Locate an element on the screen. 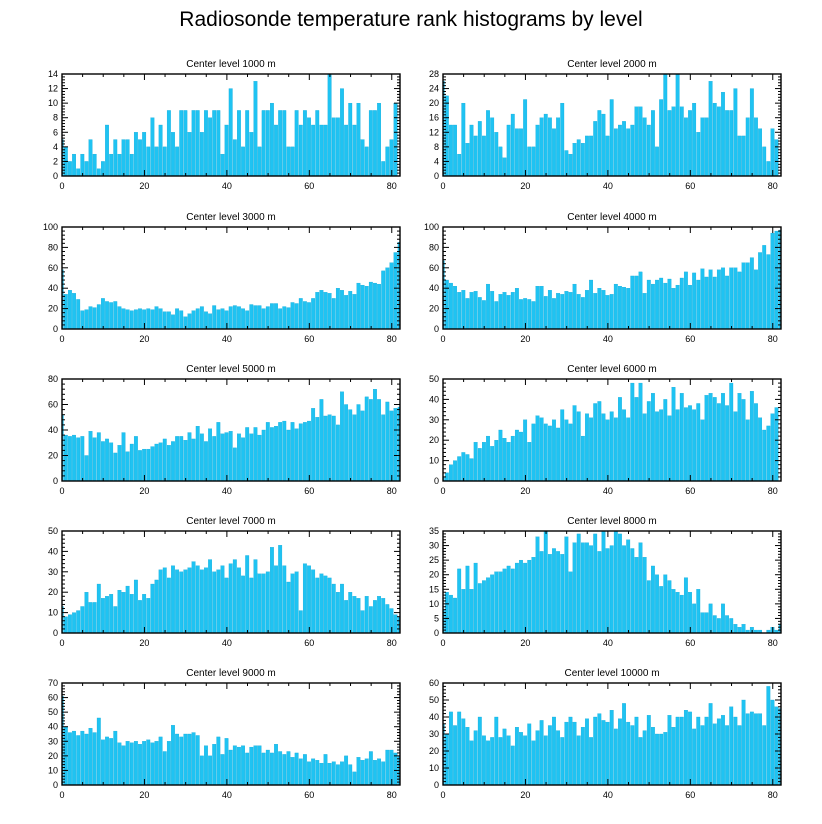 Image resolution: width=822 pixels, height=824 pixels. y-tick-label: 20 is located at coordinates (434, 575).